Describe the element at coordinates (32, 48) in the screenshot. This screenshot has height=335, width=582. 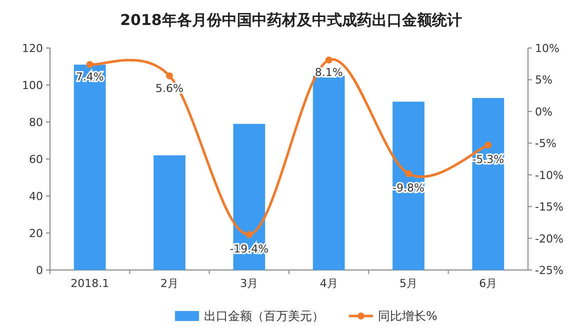
I see `y-tick-label: 120` at that location.